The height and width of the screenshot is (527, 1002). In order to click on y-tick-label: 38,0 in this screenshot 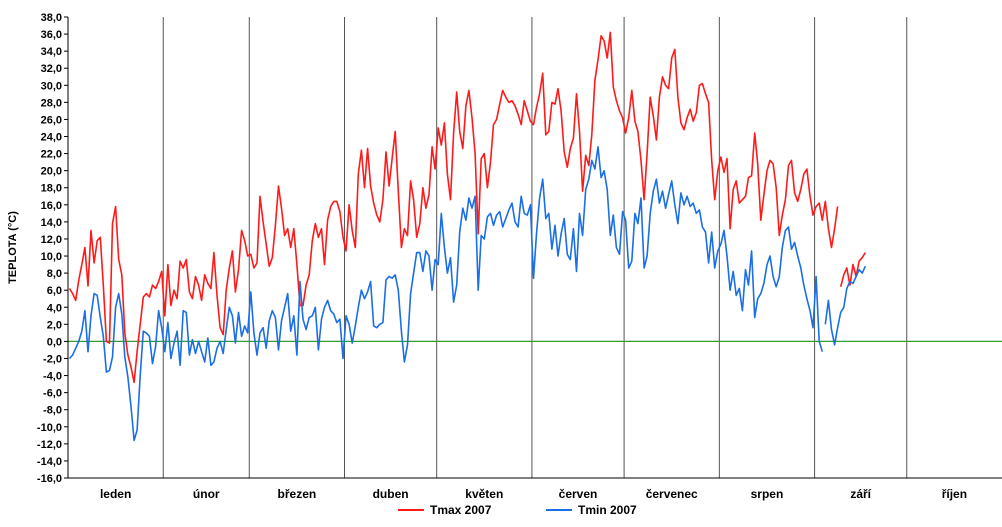, I will do `click(51, 18)`.